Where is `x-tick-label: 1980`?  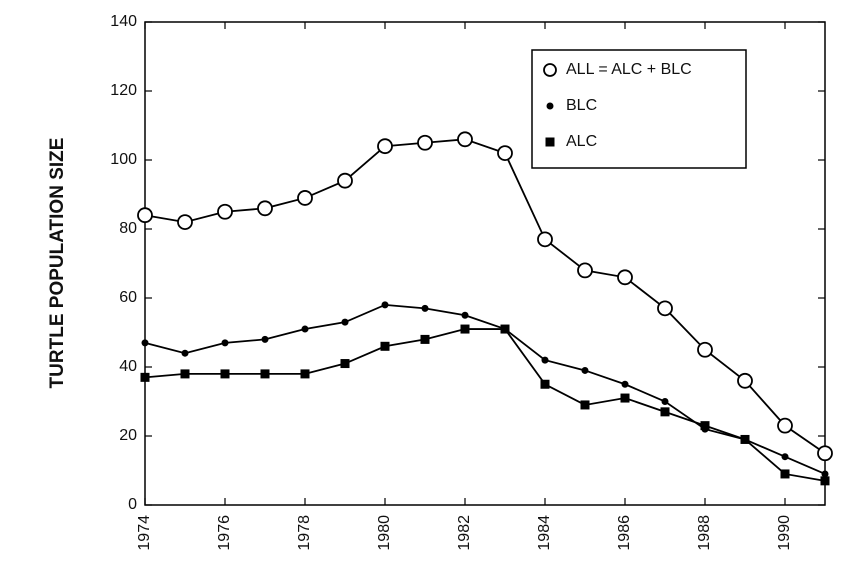
x-tick-label: 1980 is located at coordinates (384, 533).